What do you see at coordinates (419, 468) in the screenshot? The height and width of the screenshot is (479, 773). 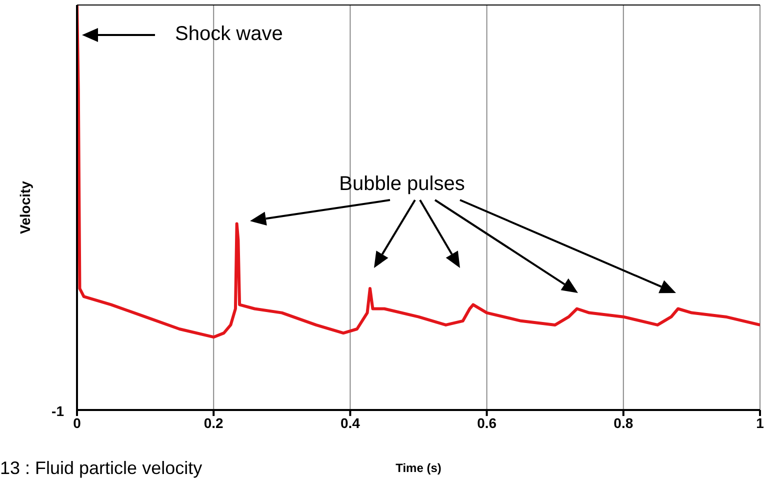 I see `x-axis-title: Time (s)` at bounding box center [419, 468].